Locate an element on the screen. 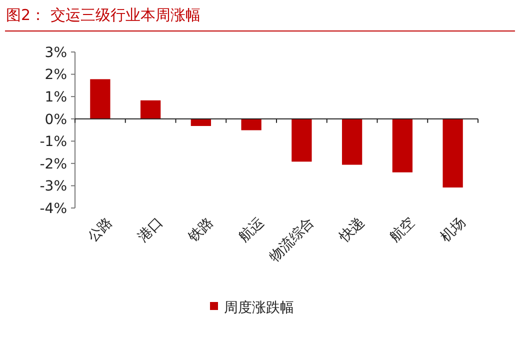 The image size is (520, 348). x-tick-label: 港口 is located at coordinates (150, 230).